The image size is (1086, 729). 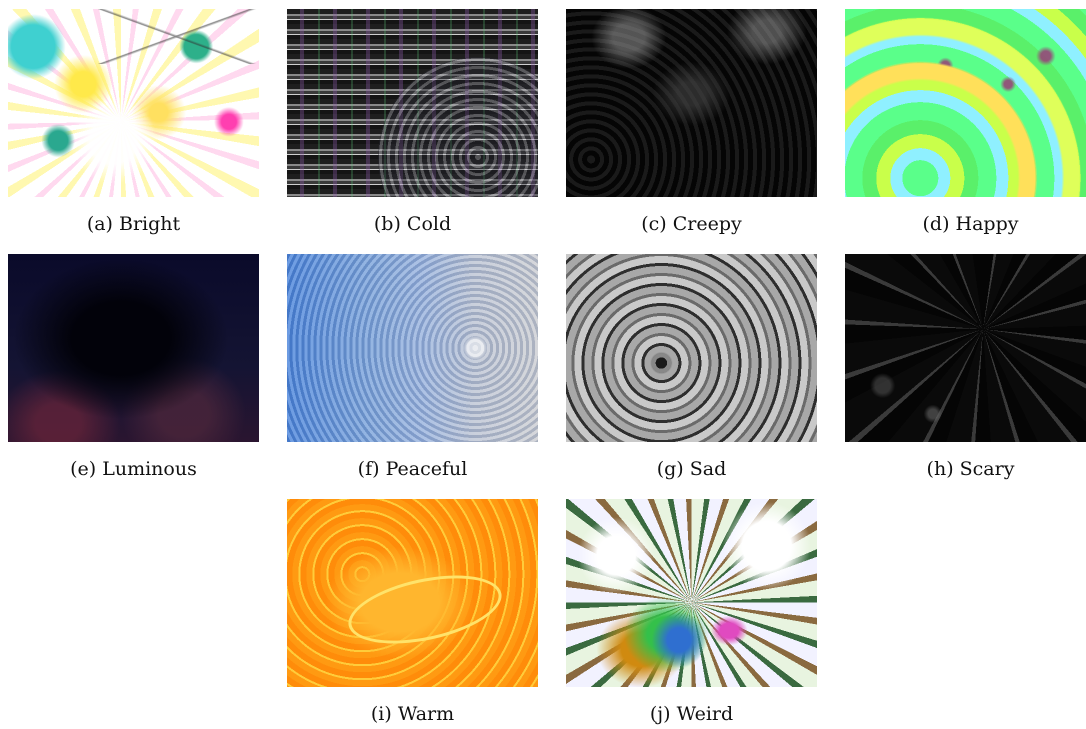 What do you see at coordinates (691, 593) in the screenshot?
I see `panel-image-weird` at bounding box center [691, 593].